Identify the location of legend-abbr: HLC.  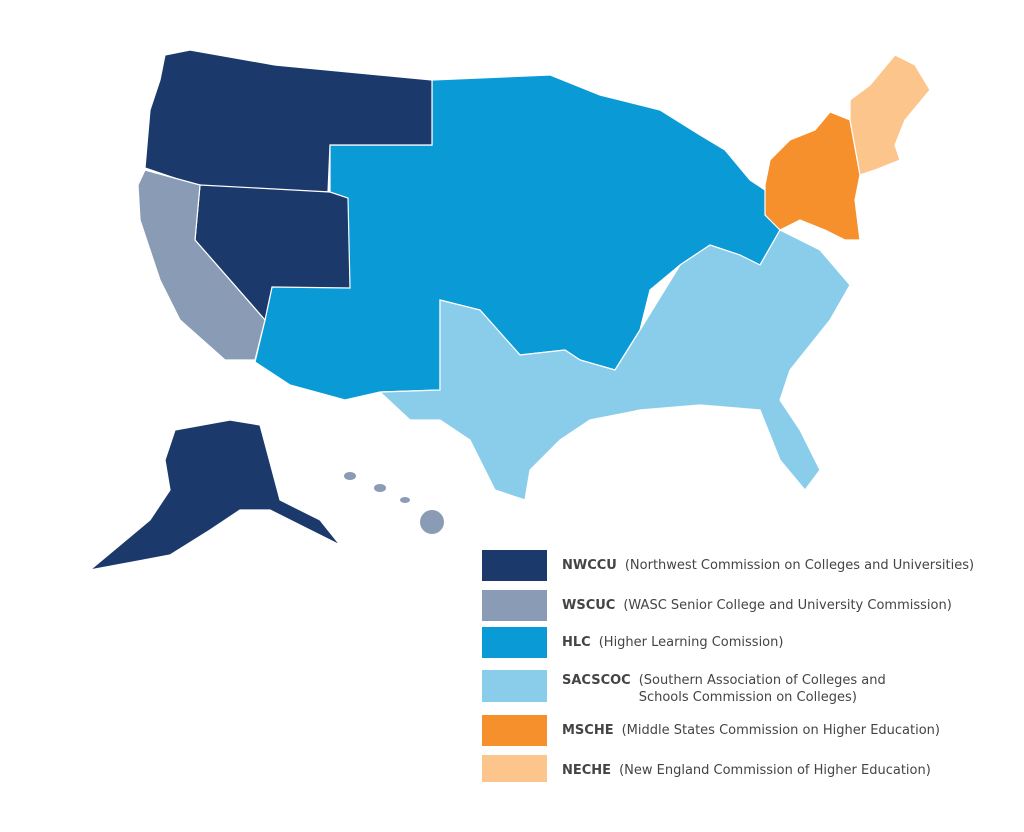
(576, 642).